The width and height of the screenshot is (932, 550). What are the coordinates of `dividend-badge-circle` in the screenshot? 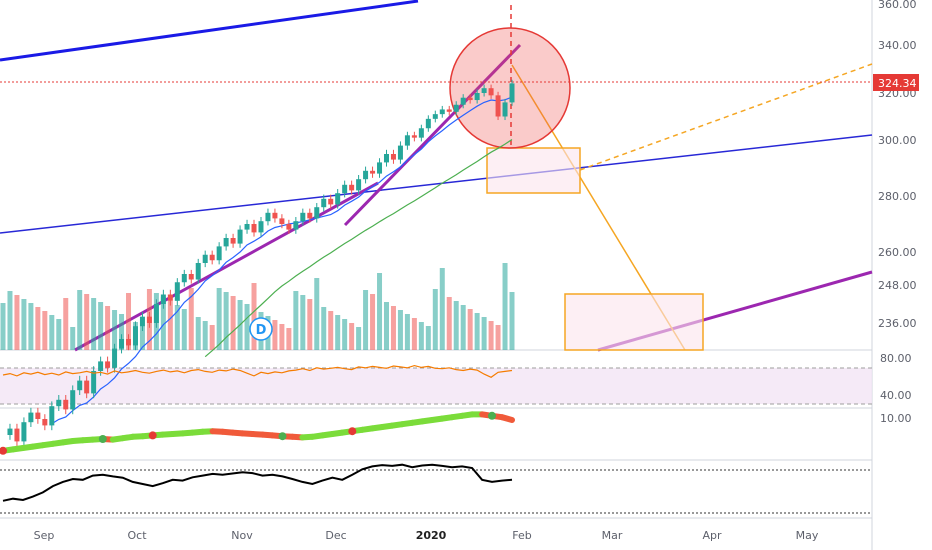 It's located at (261, 329).